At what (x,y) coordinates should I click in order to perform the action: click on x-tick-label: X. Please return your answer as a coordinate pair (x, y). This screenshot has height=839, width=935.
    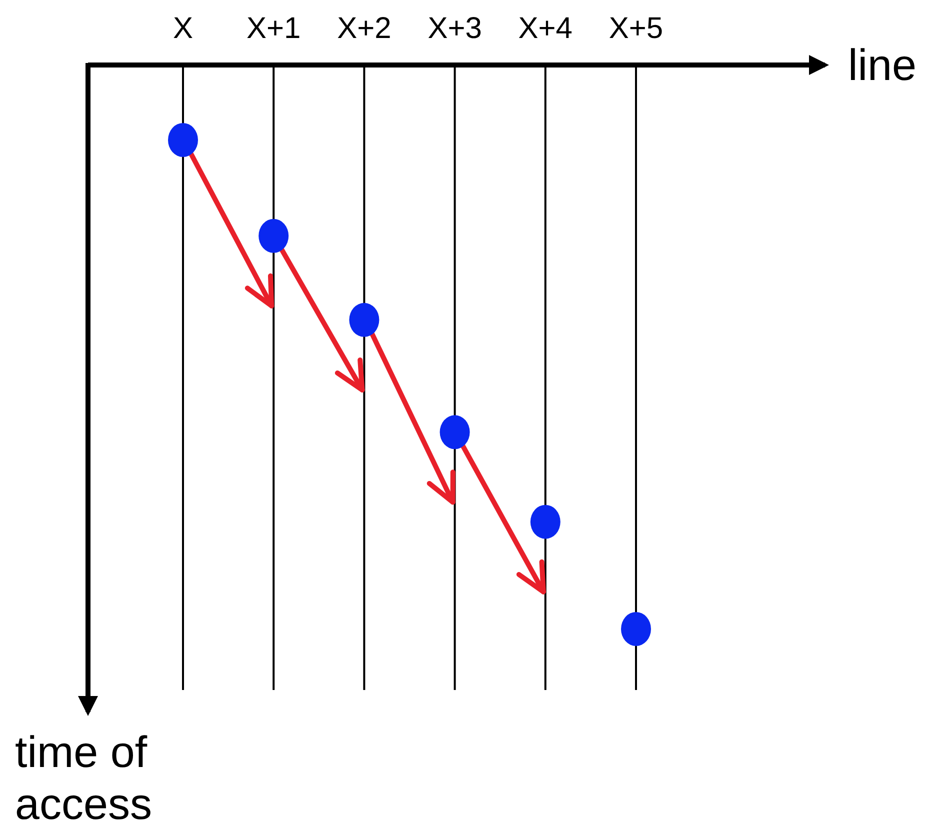
    Looking at the image, I should click on (183, 28).